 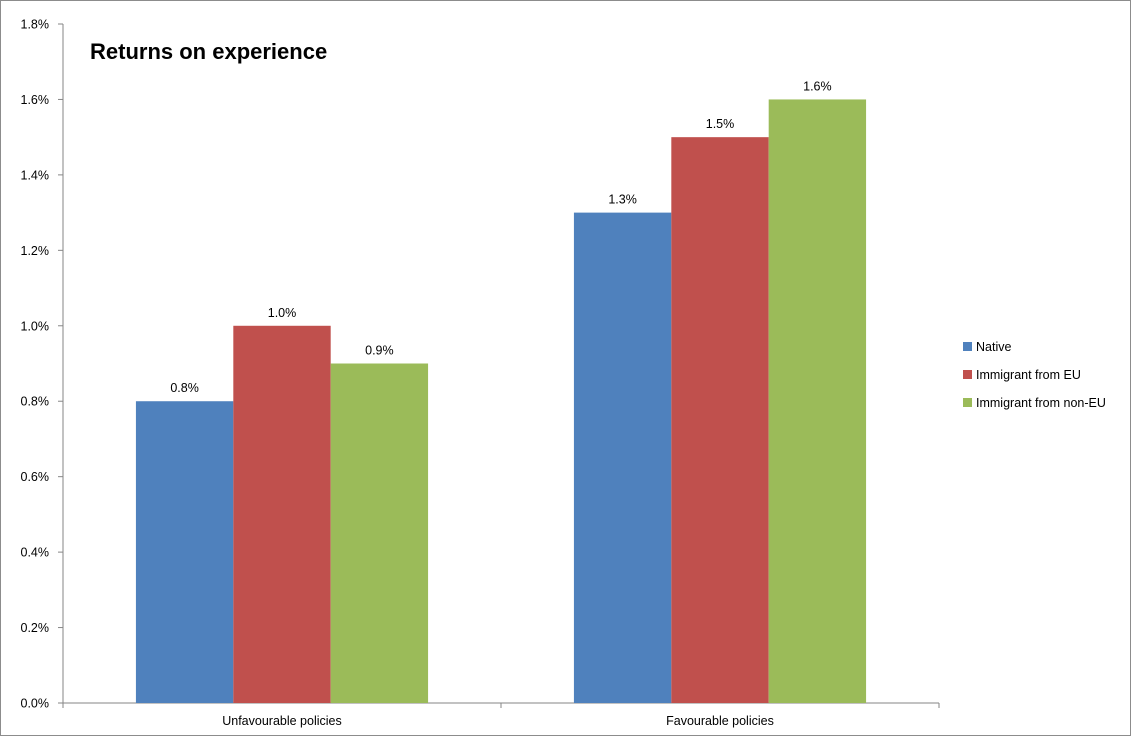 I want to click on legend-label-immigrant-from-non-eu: Immigrant from non-EU, so click(x=1041, y=403).